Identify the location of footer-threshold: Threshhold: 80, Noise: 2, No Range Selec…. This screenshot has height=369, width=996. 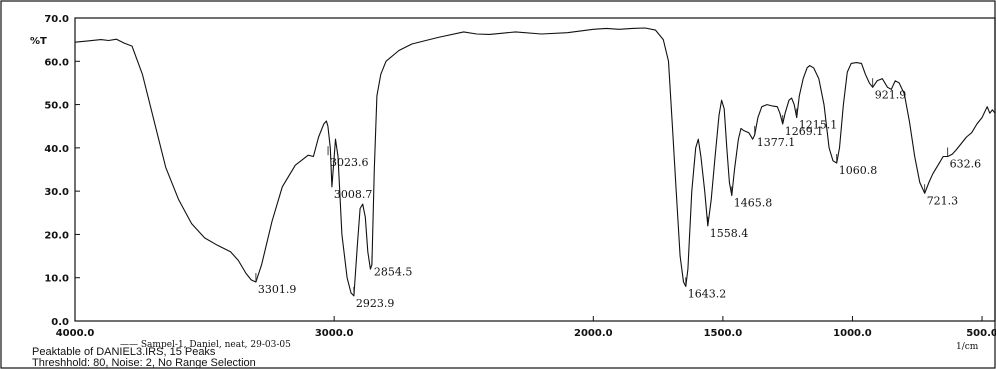
(144, 363).